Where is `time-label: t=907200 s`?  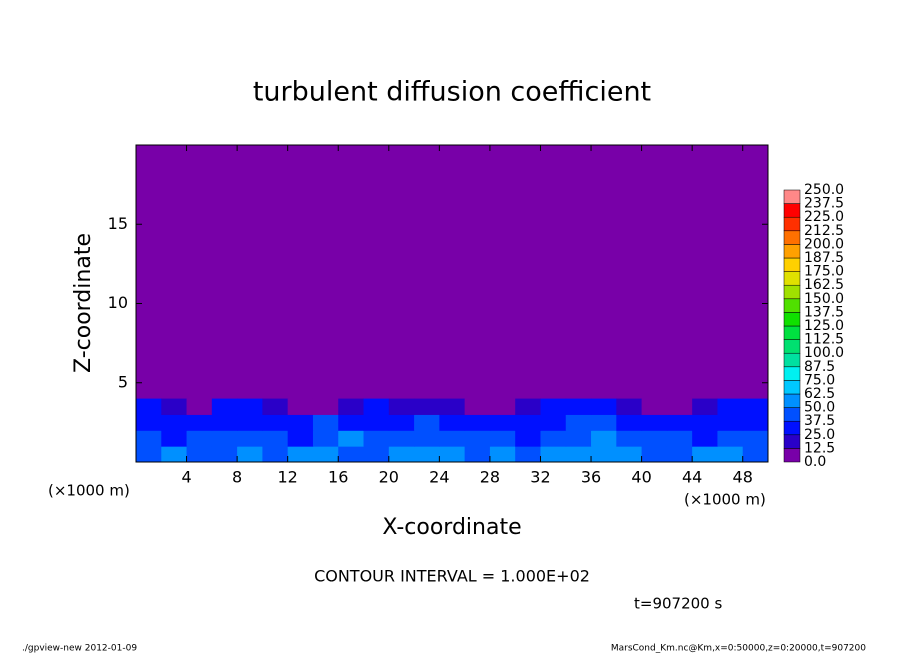
time-label: t=907200 s is located at coordinates (678, 604).